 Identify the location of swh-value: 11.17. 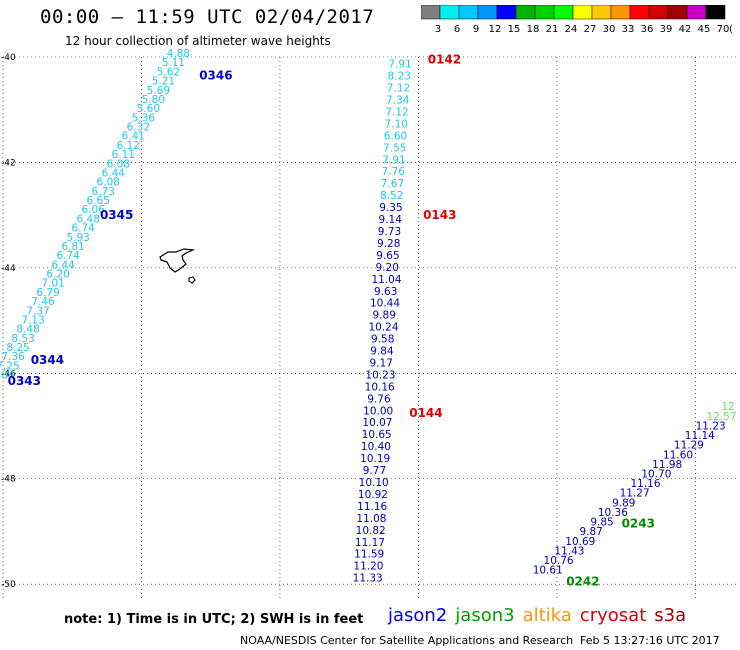
(370, 543).